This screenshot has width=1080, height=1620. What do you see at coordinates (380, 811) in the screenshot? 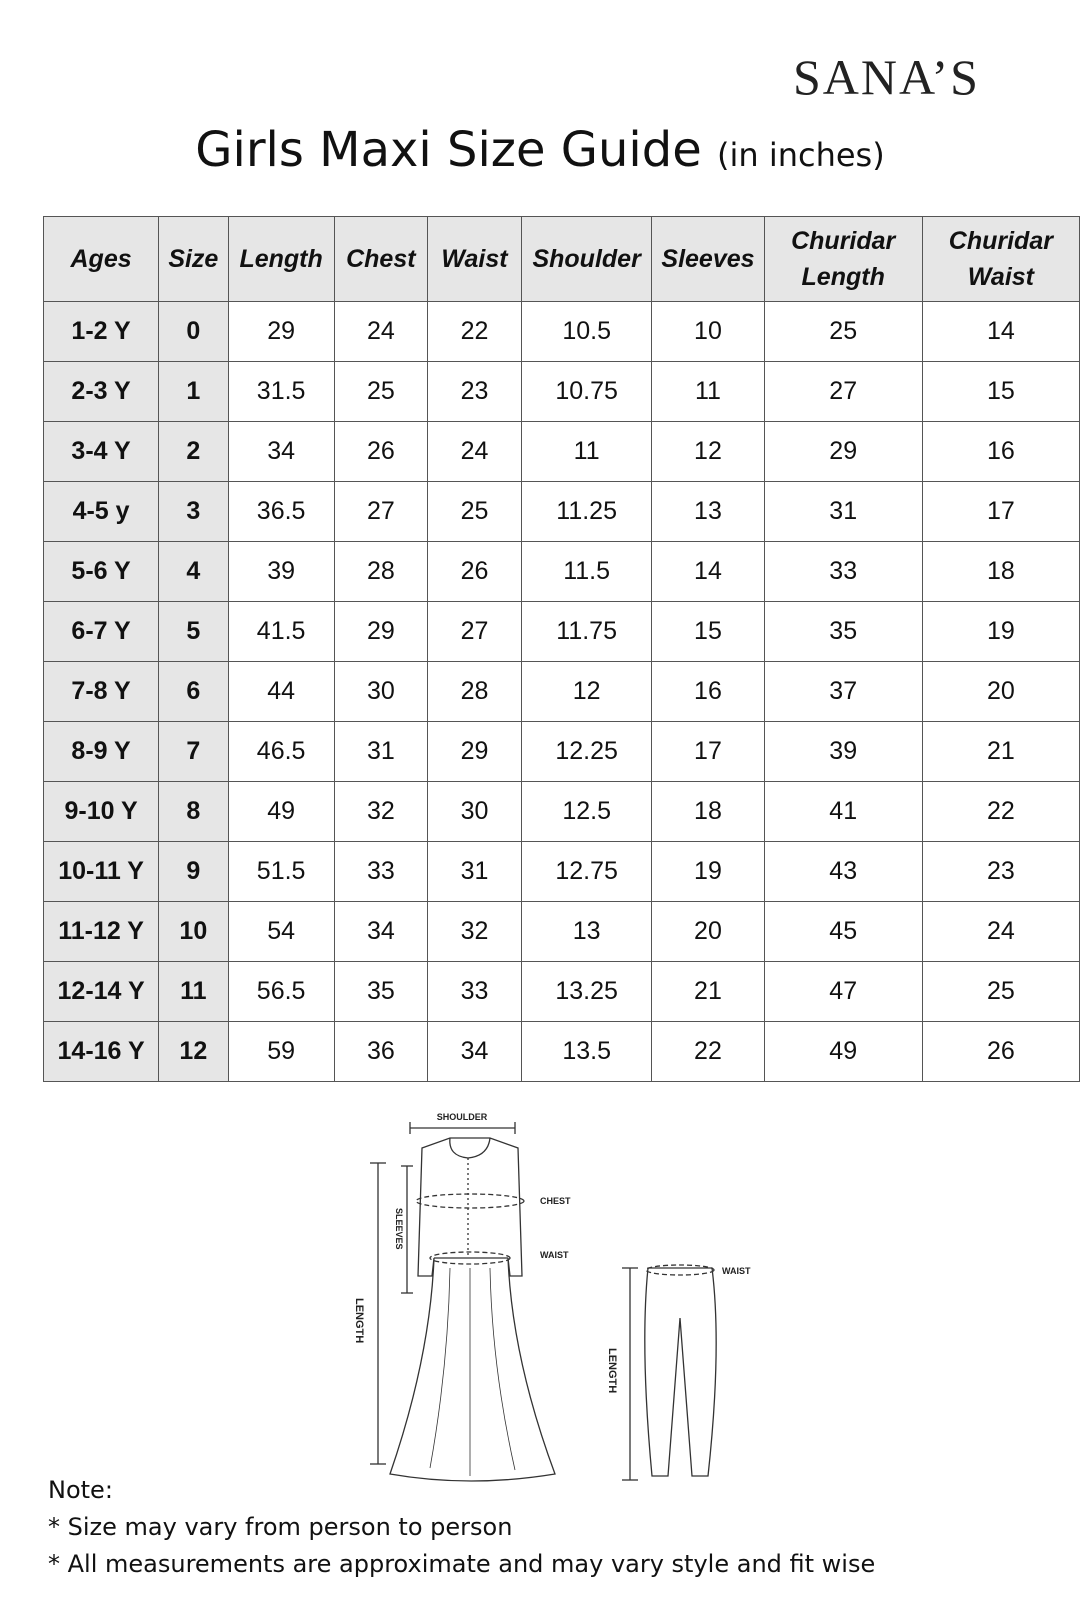
I see `cell: 32` at bounding box center [380, 811].